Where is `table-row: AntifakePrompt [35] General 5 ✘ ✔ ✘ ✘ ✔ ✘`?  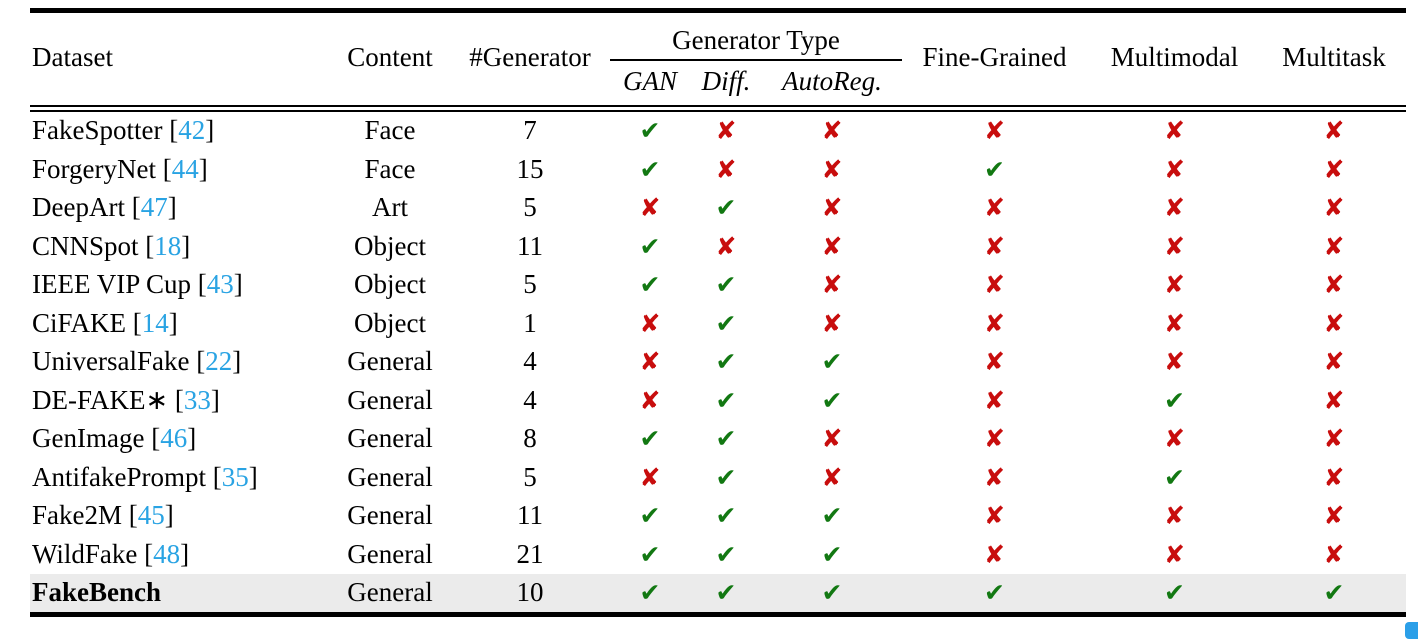 table-row: AntifakePrompt [35] General 5 ✘ ✔ ✘ ✘ ✔ ✘ is located at coordinates (718, 477).